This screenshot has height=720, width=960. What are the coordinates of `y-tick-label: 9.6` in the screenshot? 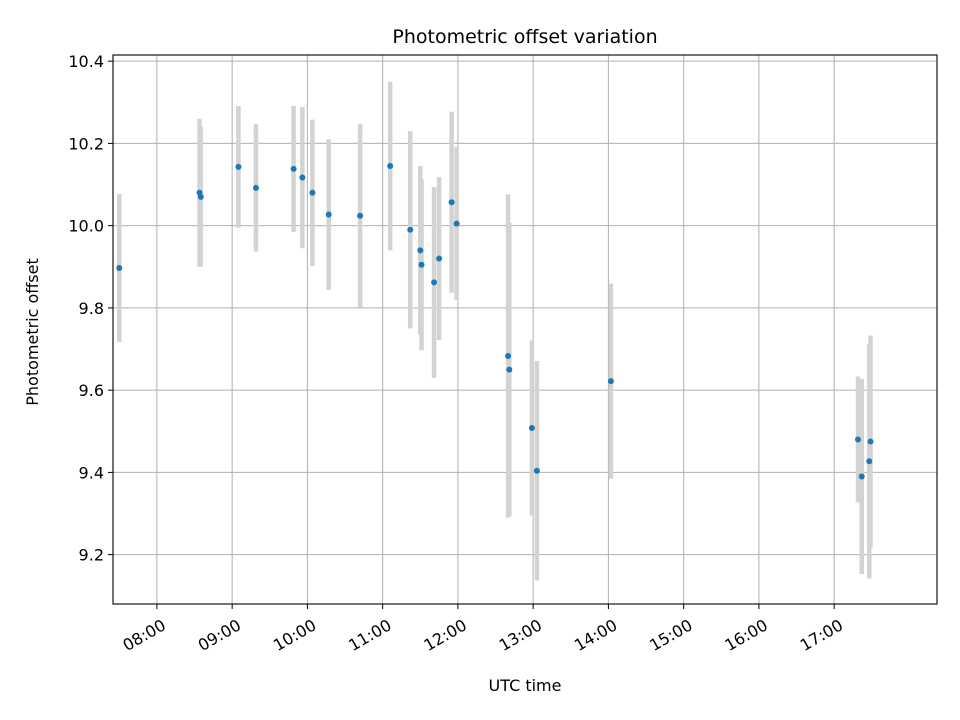 It's located at (91, 390).